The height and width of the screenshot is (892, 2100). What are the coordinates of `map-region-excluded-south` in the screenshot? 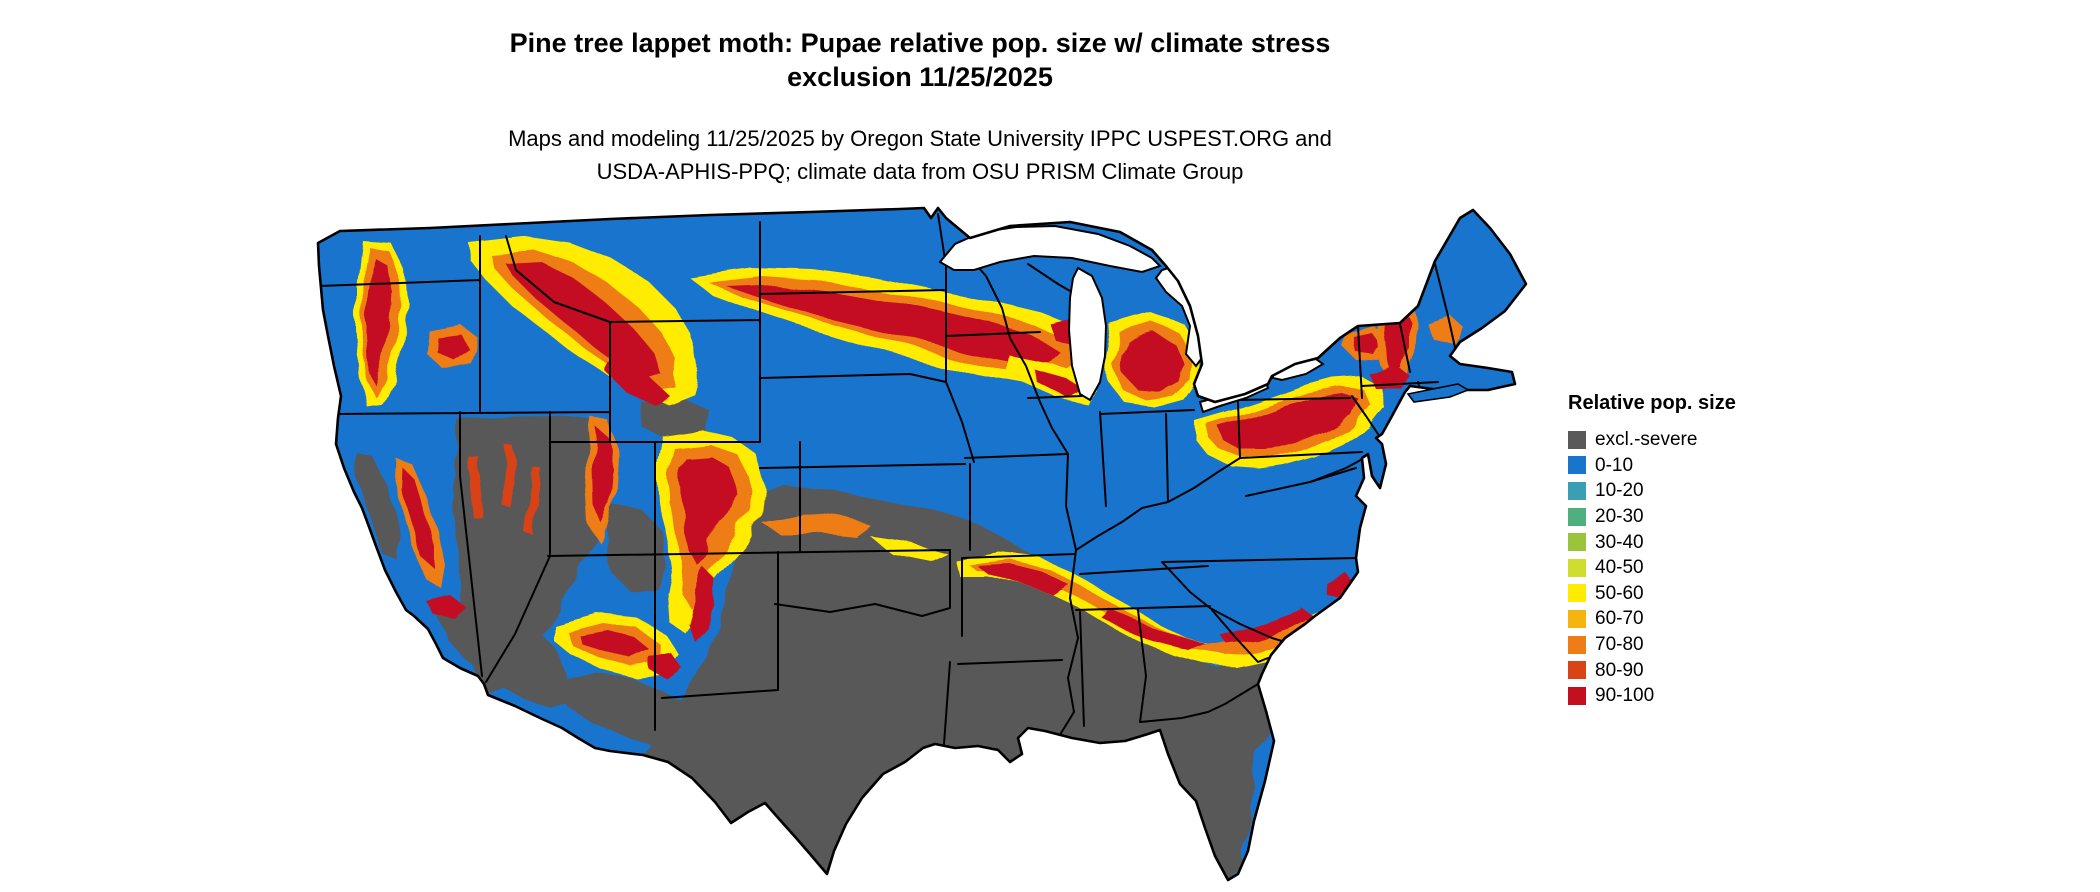 It's located at (986, 681).